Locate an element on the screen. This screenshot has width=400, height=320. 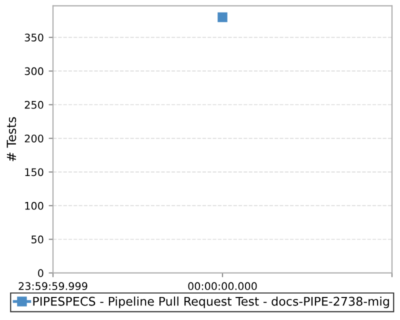
y-tick-label: 0 is located at coordinates (41, 273).